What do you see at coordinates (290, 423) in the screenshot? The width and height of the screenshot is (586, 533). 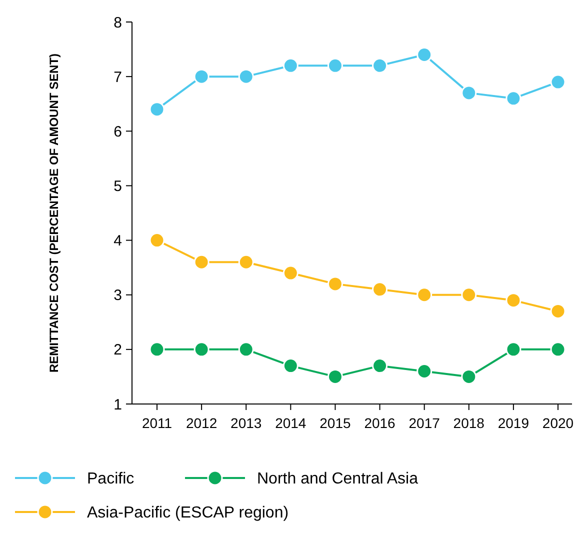 I see `x-tick-label: 2014` at bounding box center [290, 423].